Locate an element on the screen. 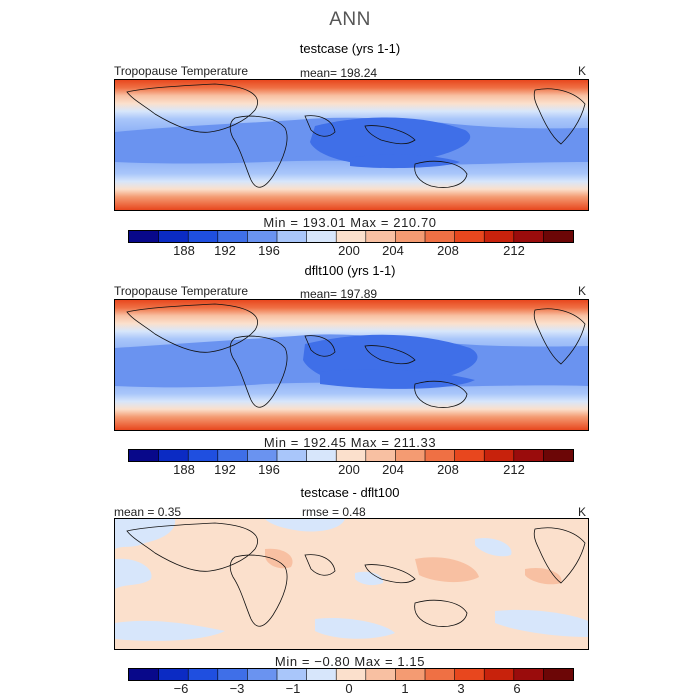 Image resolution: width=700 pixels, height=700 pixels. figure-title: ANN is located at coordinates (350, 19).